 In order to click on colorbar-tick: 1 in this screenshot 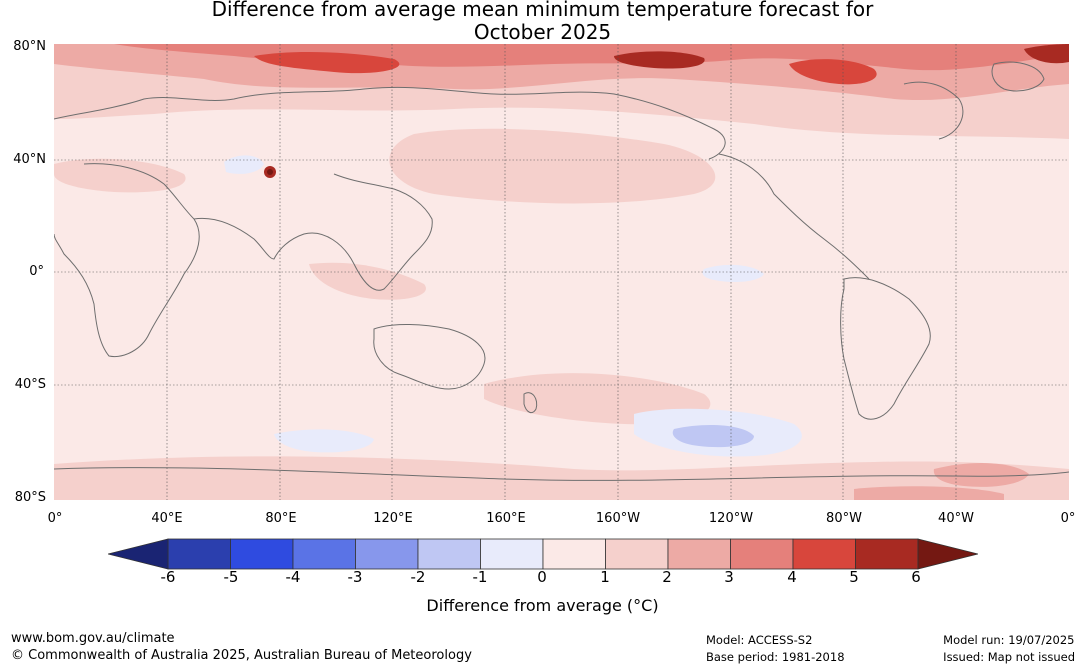, I will do `click(605, 577)`.